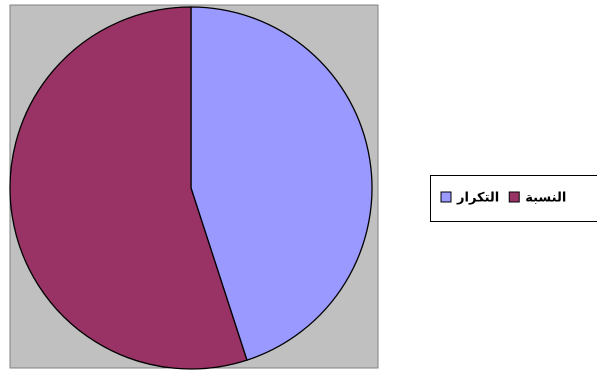  What do you see at coordinates (477, 198) in the screenshot?
I see `legend-label: التكرار` at bounding box center [477, 198].